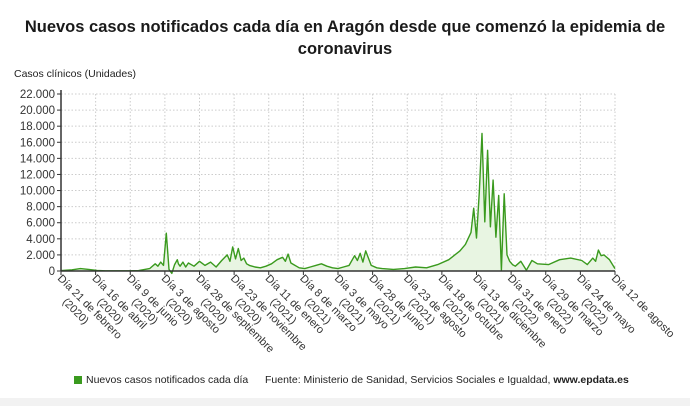  I want to click on y-tick-label: 2.000, so click(40, 256).